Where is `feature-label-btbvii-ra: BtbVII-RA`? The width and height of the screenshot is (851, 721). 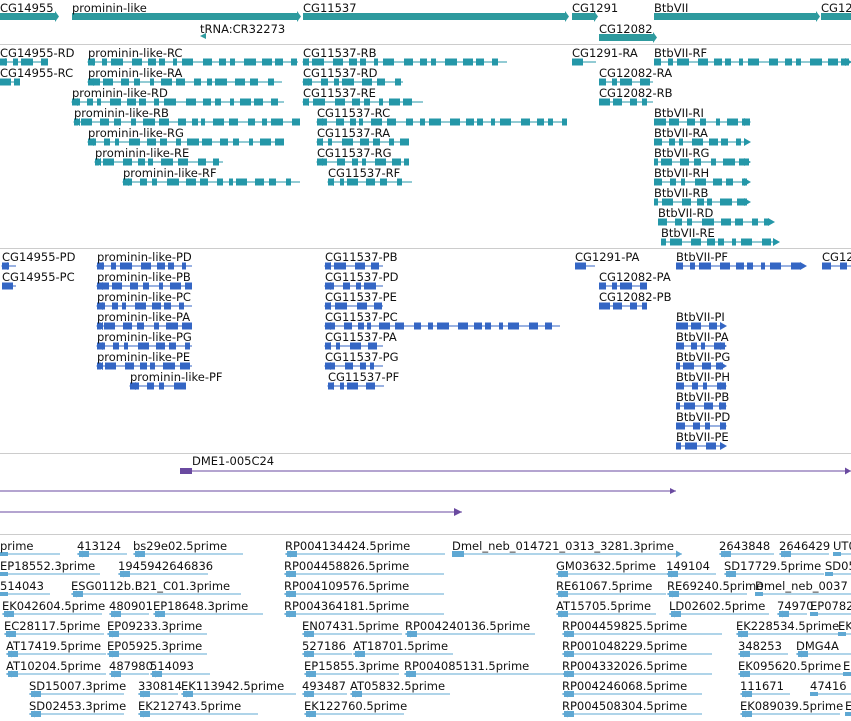 feature-label-btbvii-ra: BtbVII-RA is located at coordinates (681, 133).